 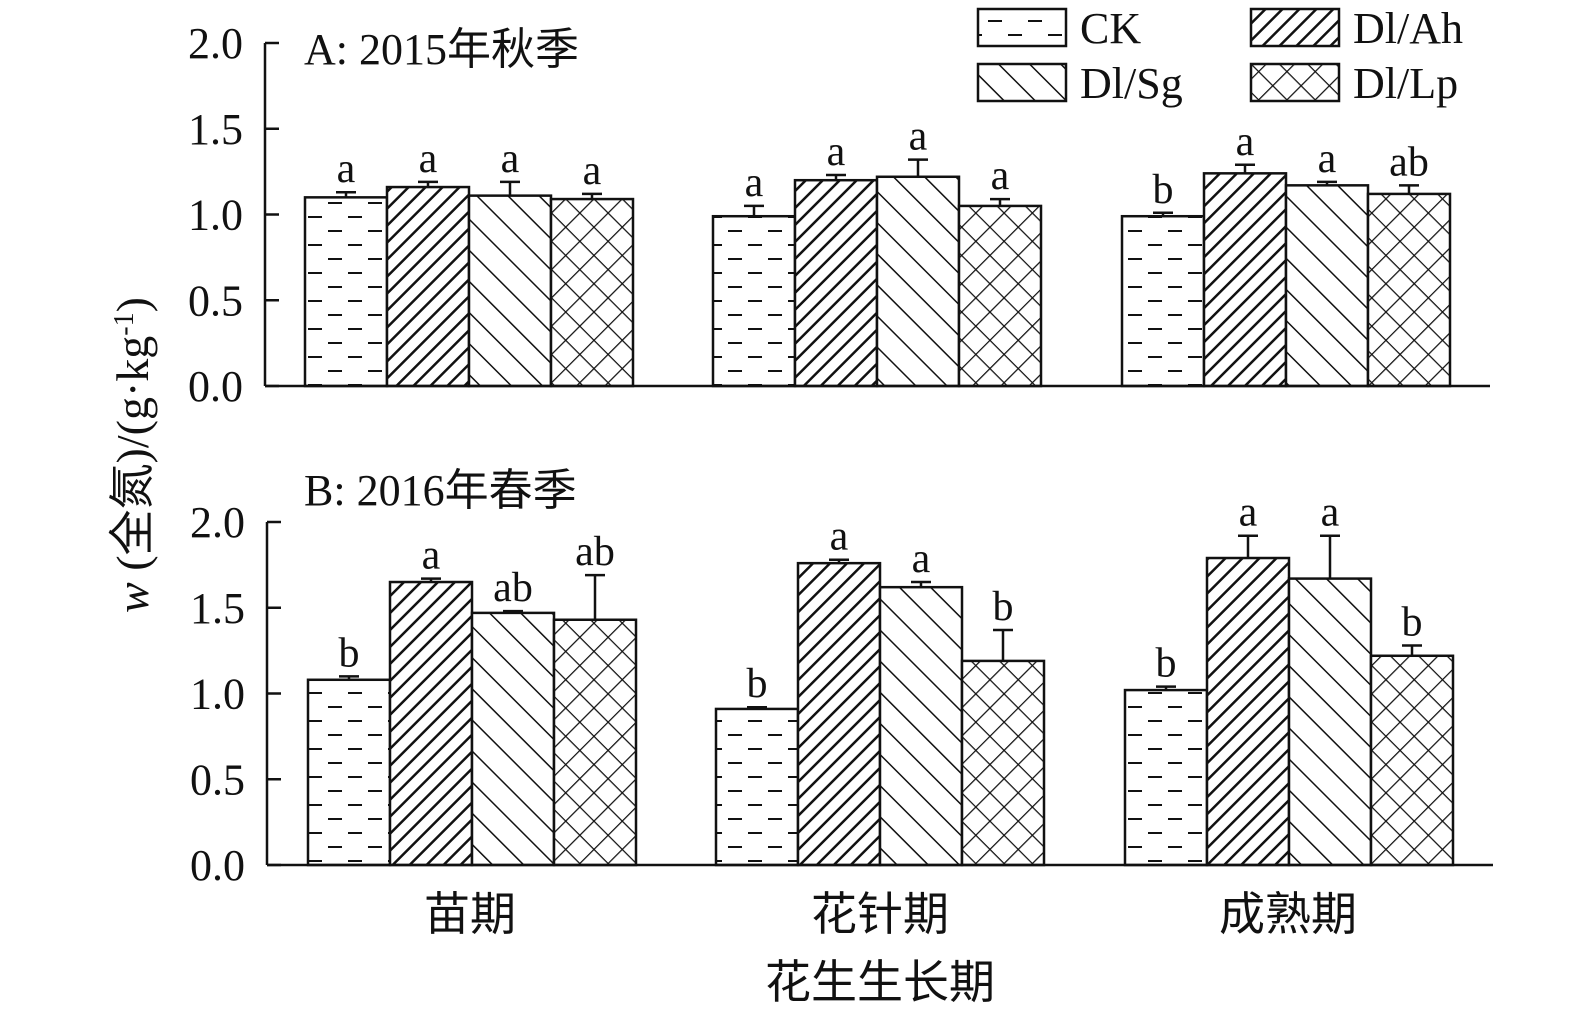 I want to click on y-axis-title: w (全氮)/(g·kg-1), so click(x=132, y=455).